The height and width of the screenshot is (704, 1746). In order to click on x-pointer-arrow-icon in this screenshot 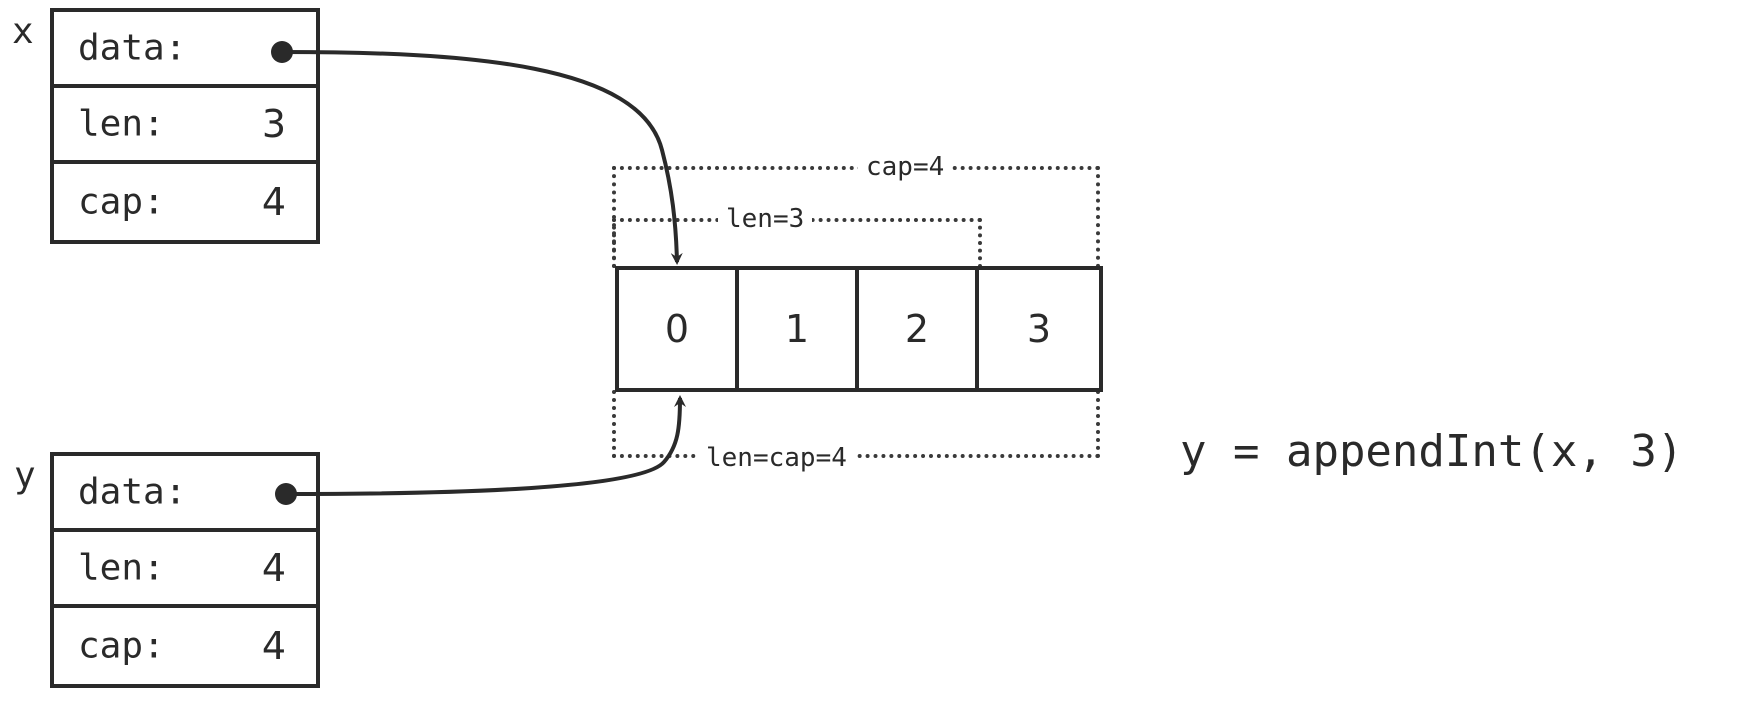, I will do `click(482, 157)`.